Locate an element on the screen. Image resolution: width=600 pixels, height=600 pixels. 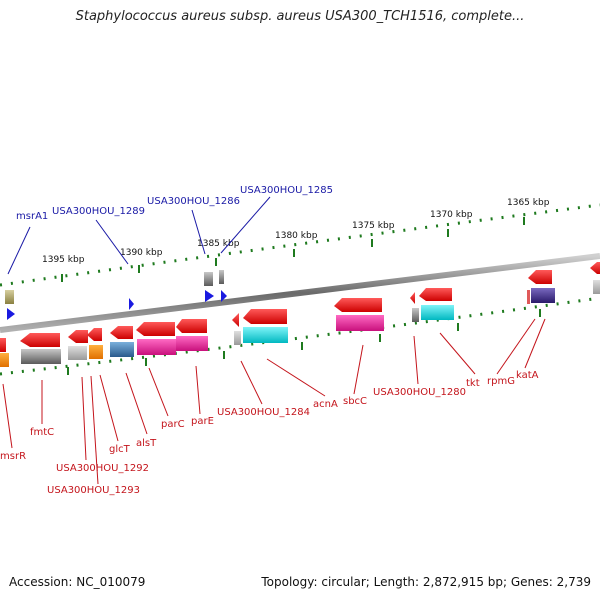
gene-label: alsT is located at coordinates (146, 443).